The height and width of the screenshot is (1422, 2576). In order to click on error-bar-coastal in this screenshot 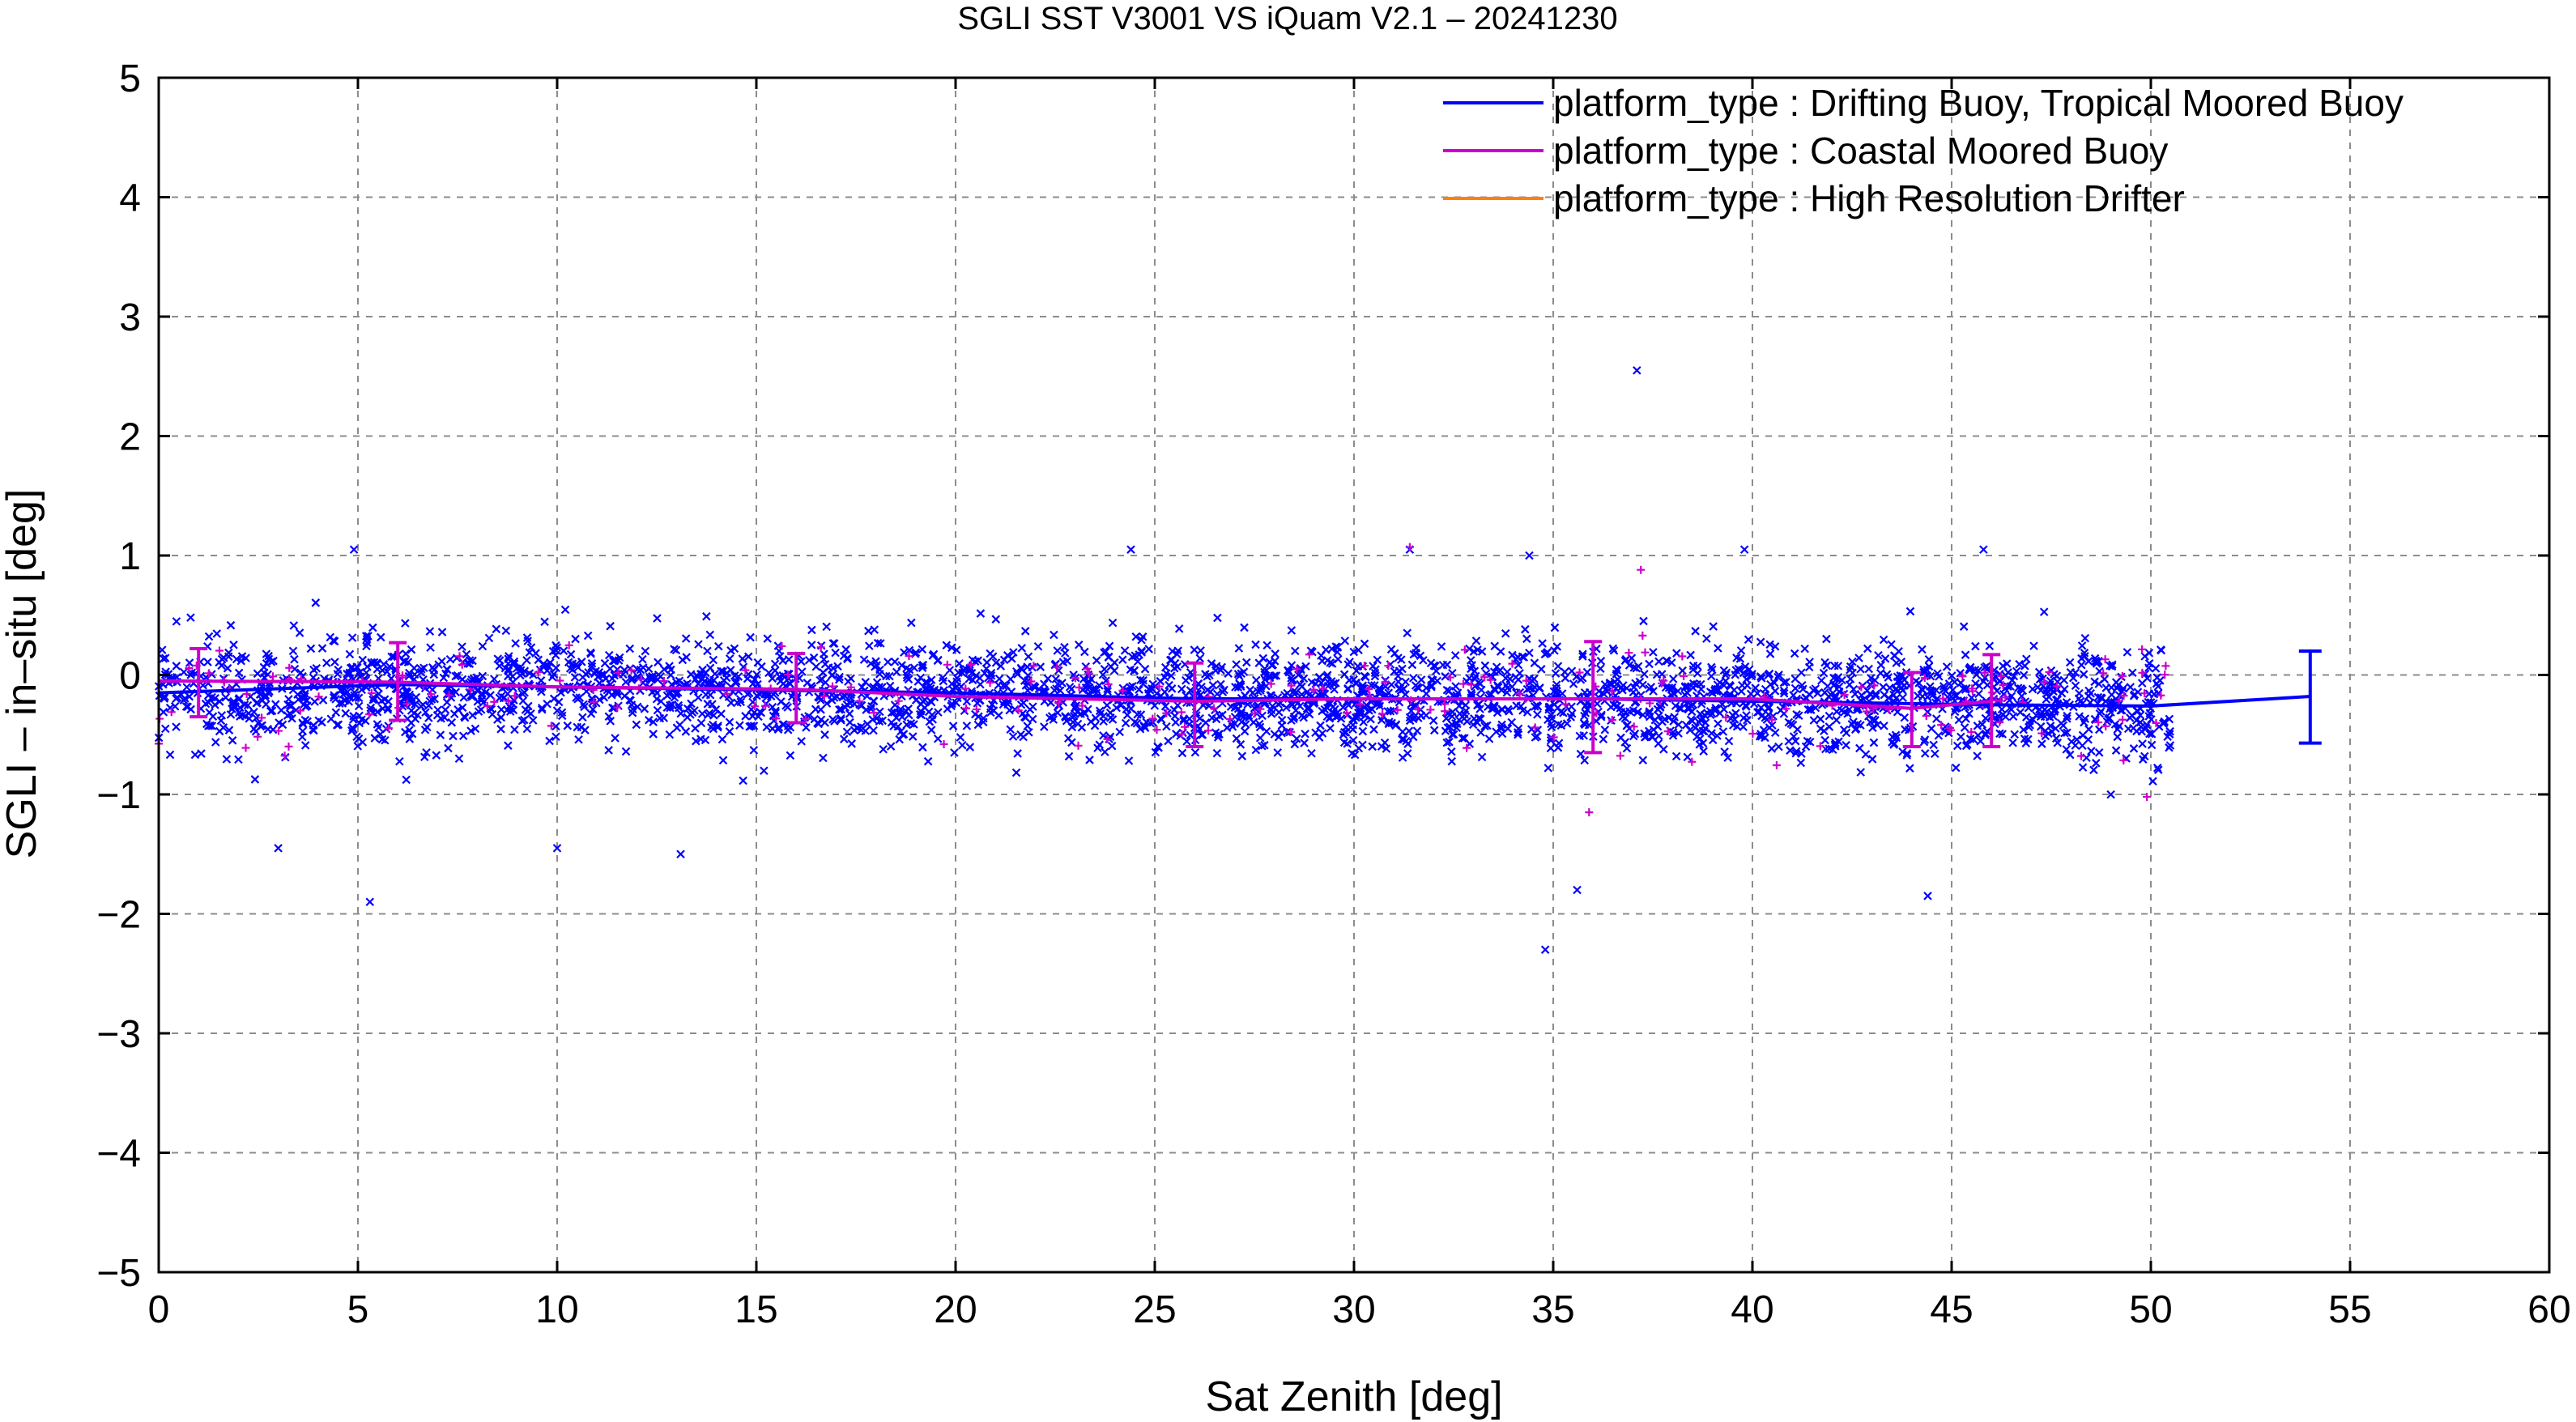, I will do `click(198, 683)`.